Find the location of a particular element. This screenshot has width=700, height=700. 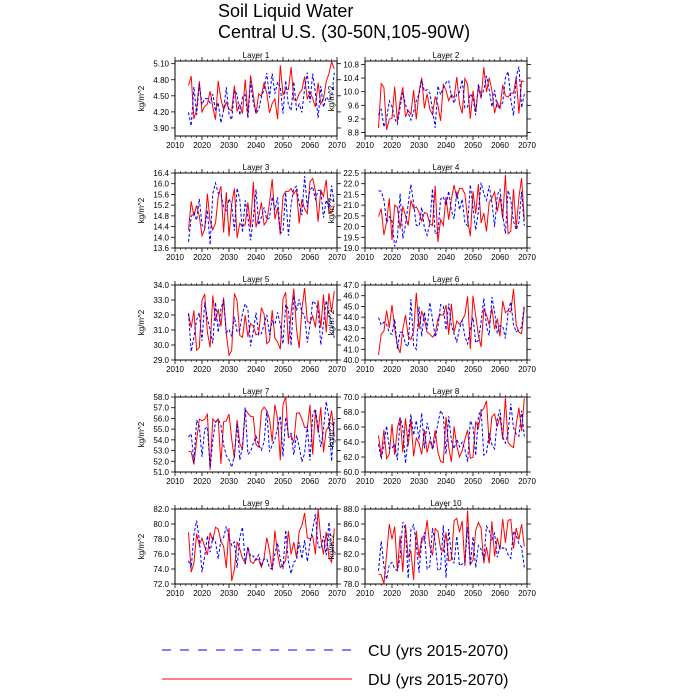

figure-title-line1: Soil Liquid Water is located at coordinates (285, 11).